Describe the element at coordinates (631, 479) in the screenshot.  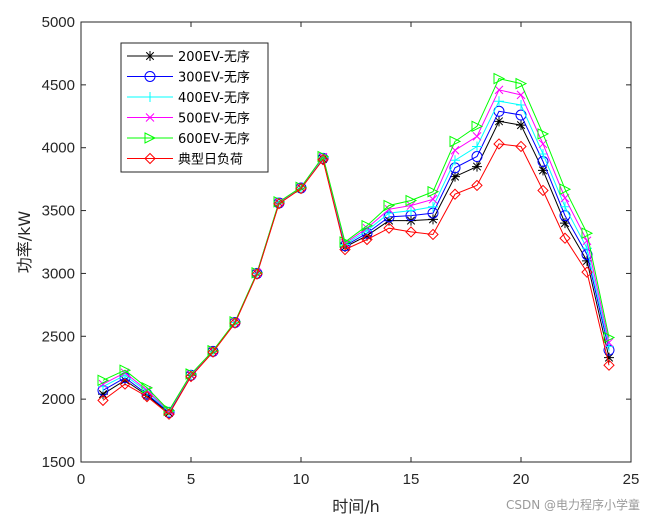
I see `x-tick-label: 25` at that location.